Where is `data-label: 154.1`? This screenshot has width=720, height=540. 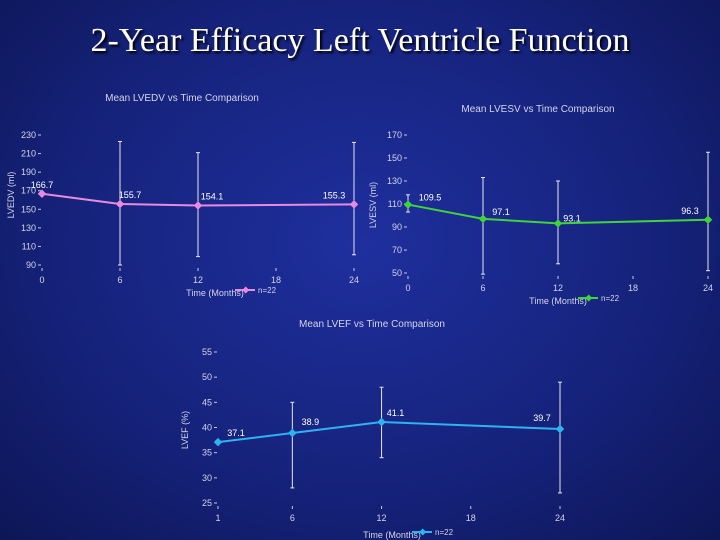 data-label: 154.1 is located at coordinates (212, 196).